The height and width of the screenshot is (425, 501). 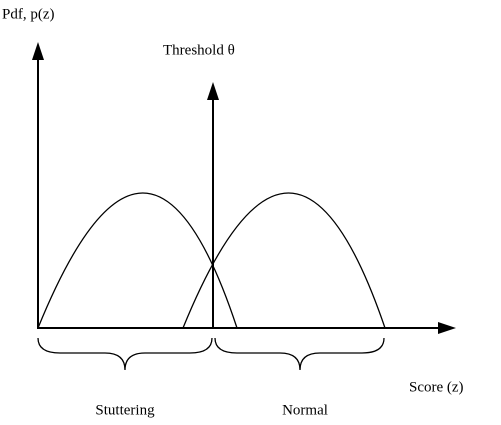 What do you see at coordinates (137, 260) in the screenshot?
I see `stuttering-curve` at bounding box center [137, 260].